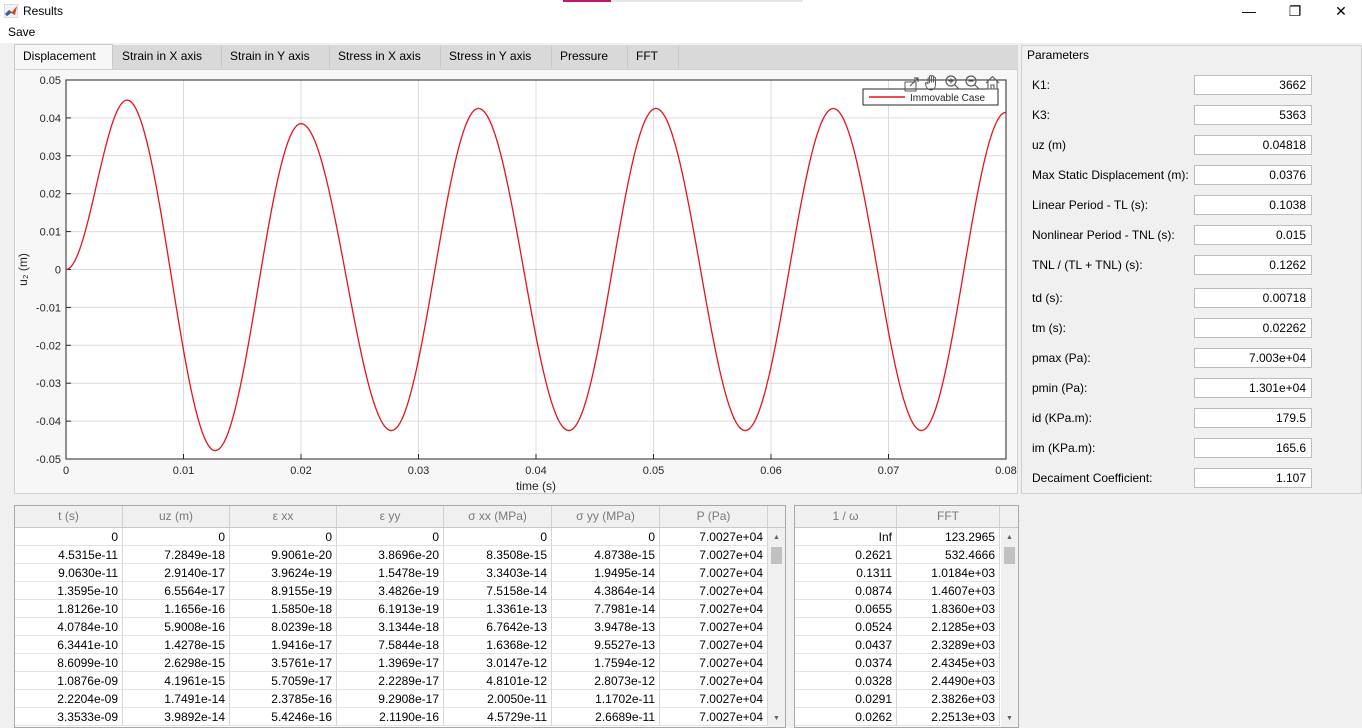  What do you see at coordinates (911, 84) in the screenshot?
I see `export-icon` at bounding box center [911, 84].